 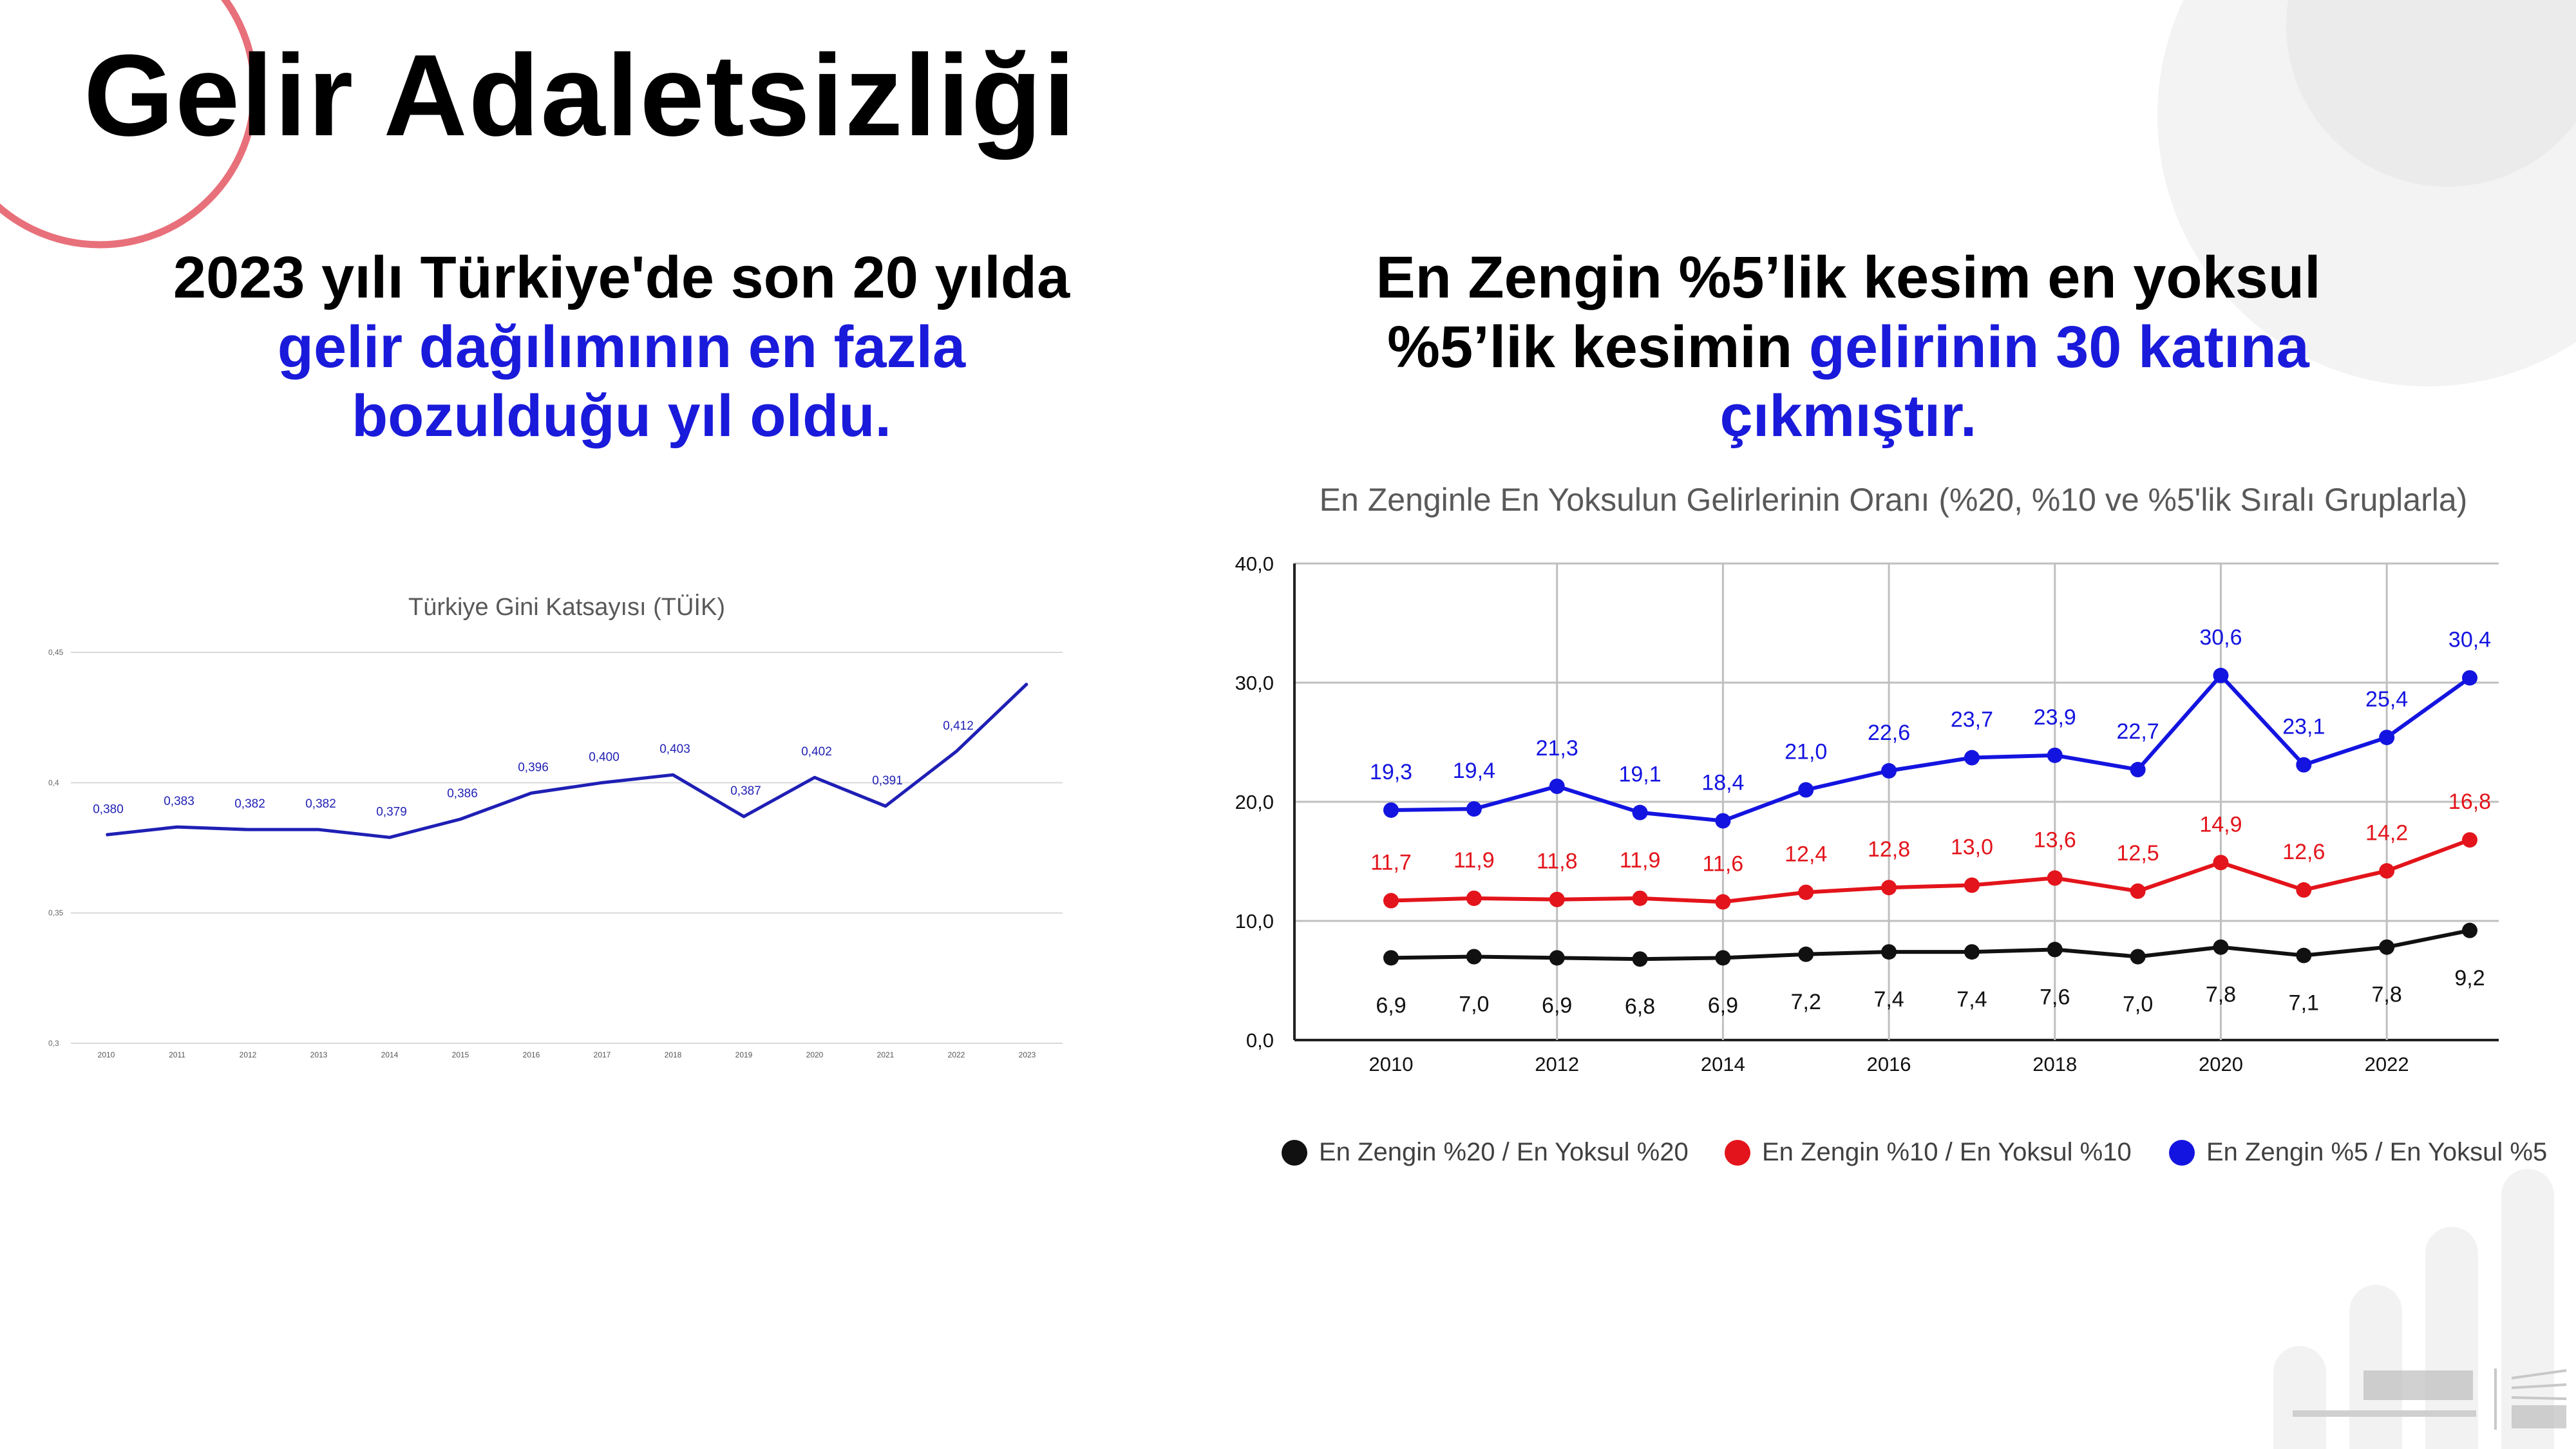 I want to click on right-headline-line2-plain: %5’lik kesimin, so click(x=1598, y=347).